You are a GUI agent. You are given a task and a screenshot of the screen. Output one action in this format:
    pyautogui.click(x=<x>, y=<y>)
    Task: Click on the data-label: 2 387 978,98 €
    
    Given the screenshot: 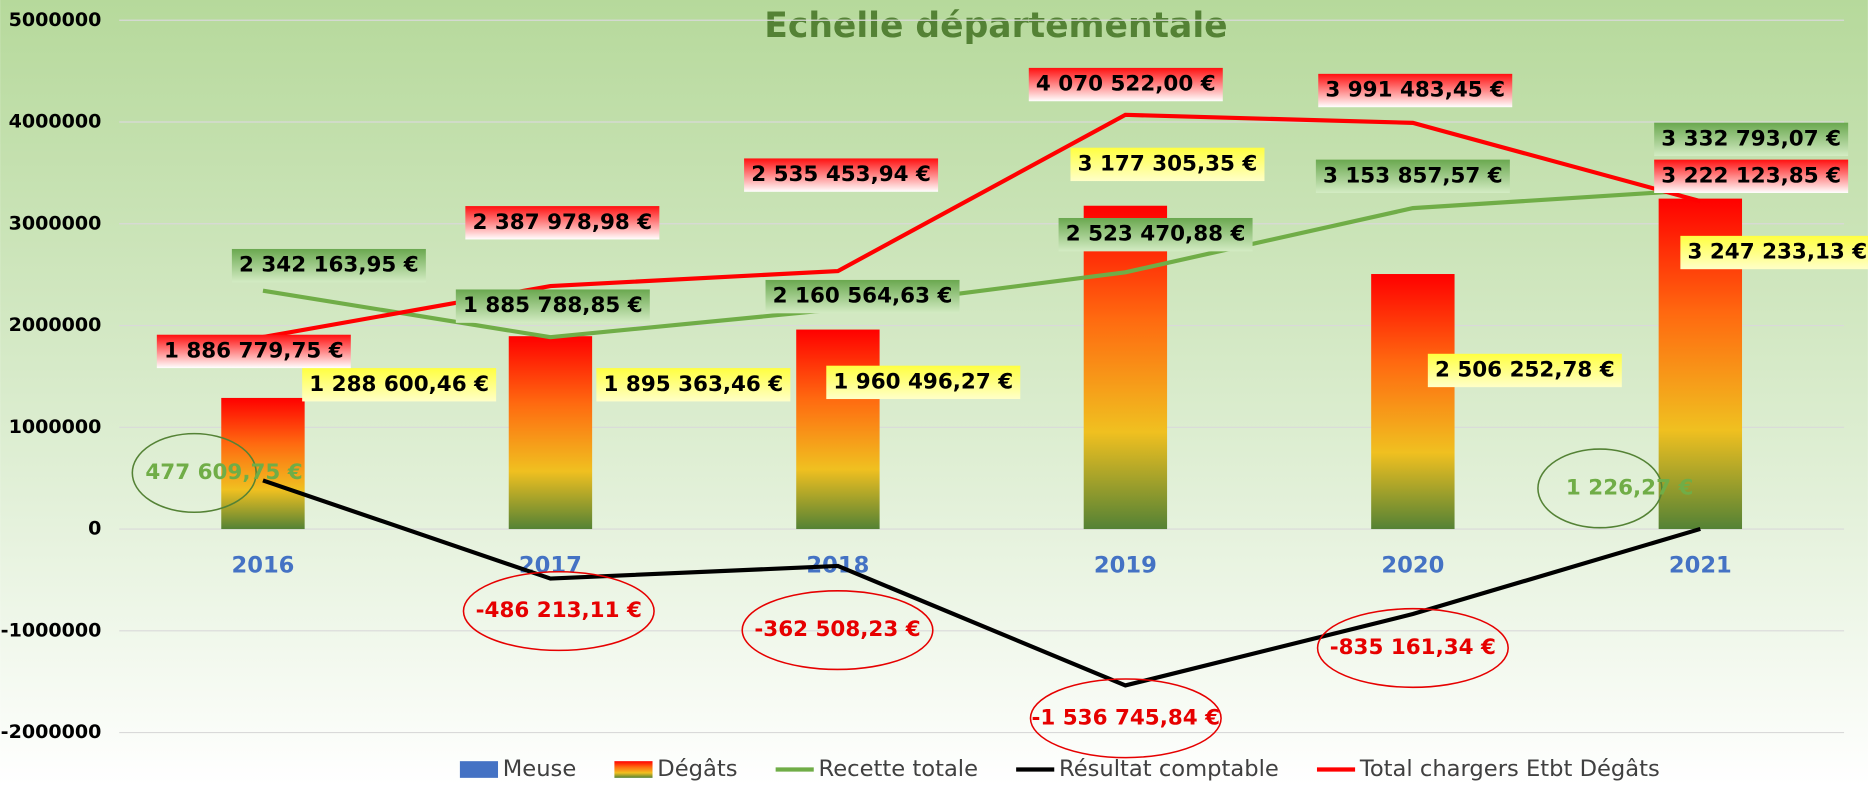 What is the action you would take?
    pyautogui.click(x=562, y=222)
    